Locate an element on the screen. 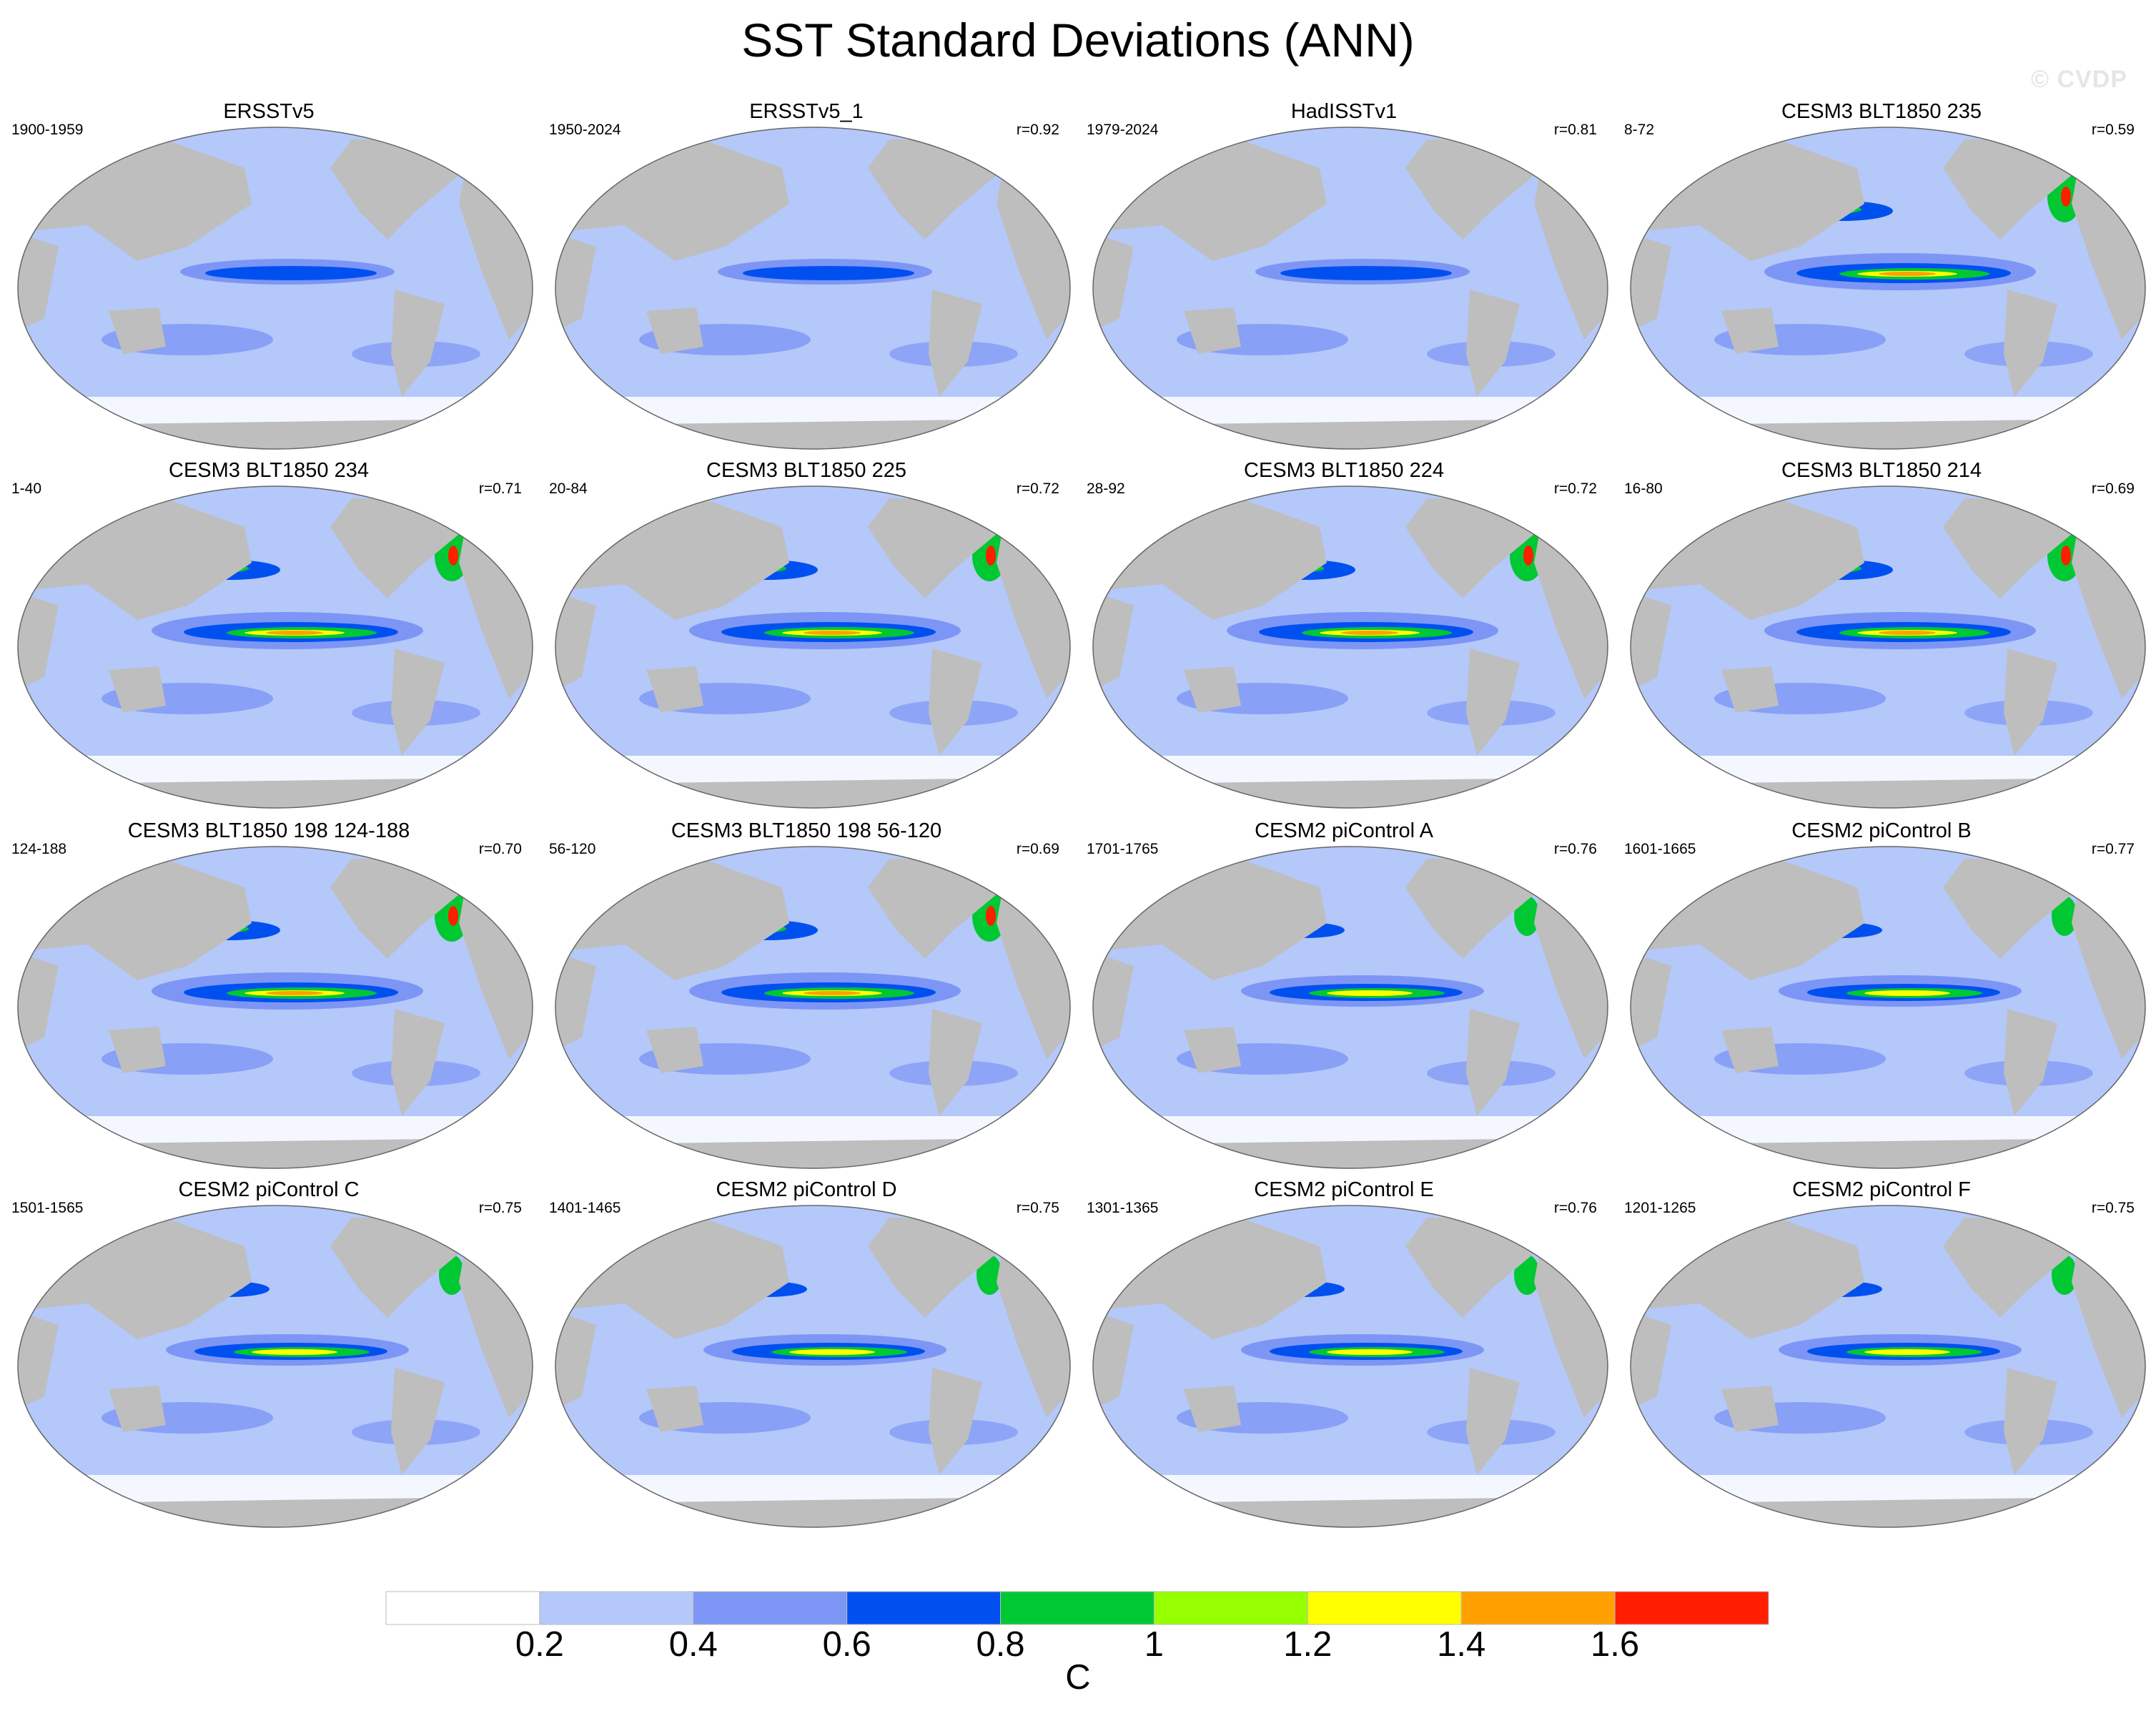  colorbar-unit: C is located at coordinates (1078, 1678).